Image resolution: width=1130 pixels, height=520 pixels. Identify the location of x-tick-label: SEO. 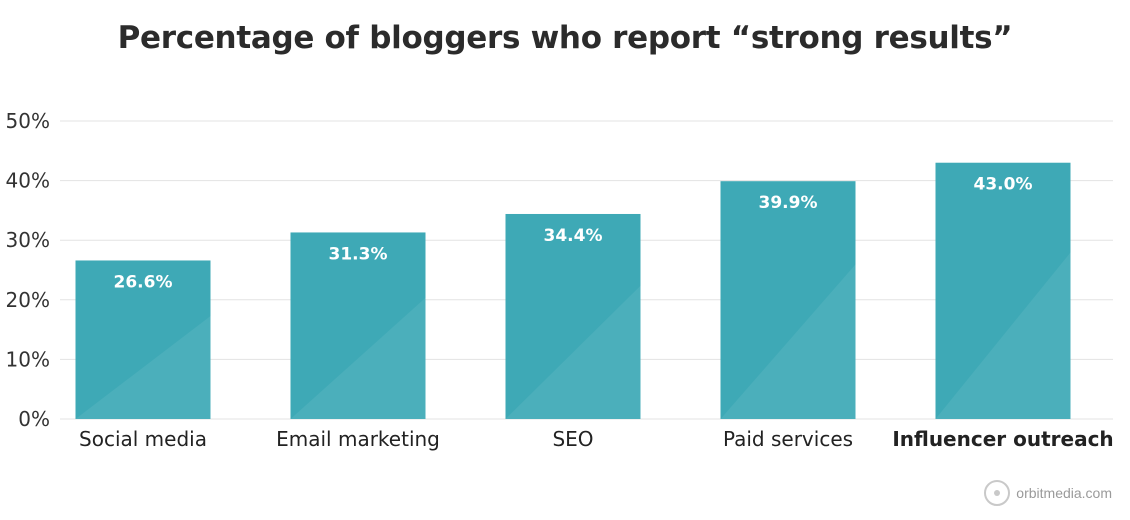
(572, 439).